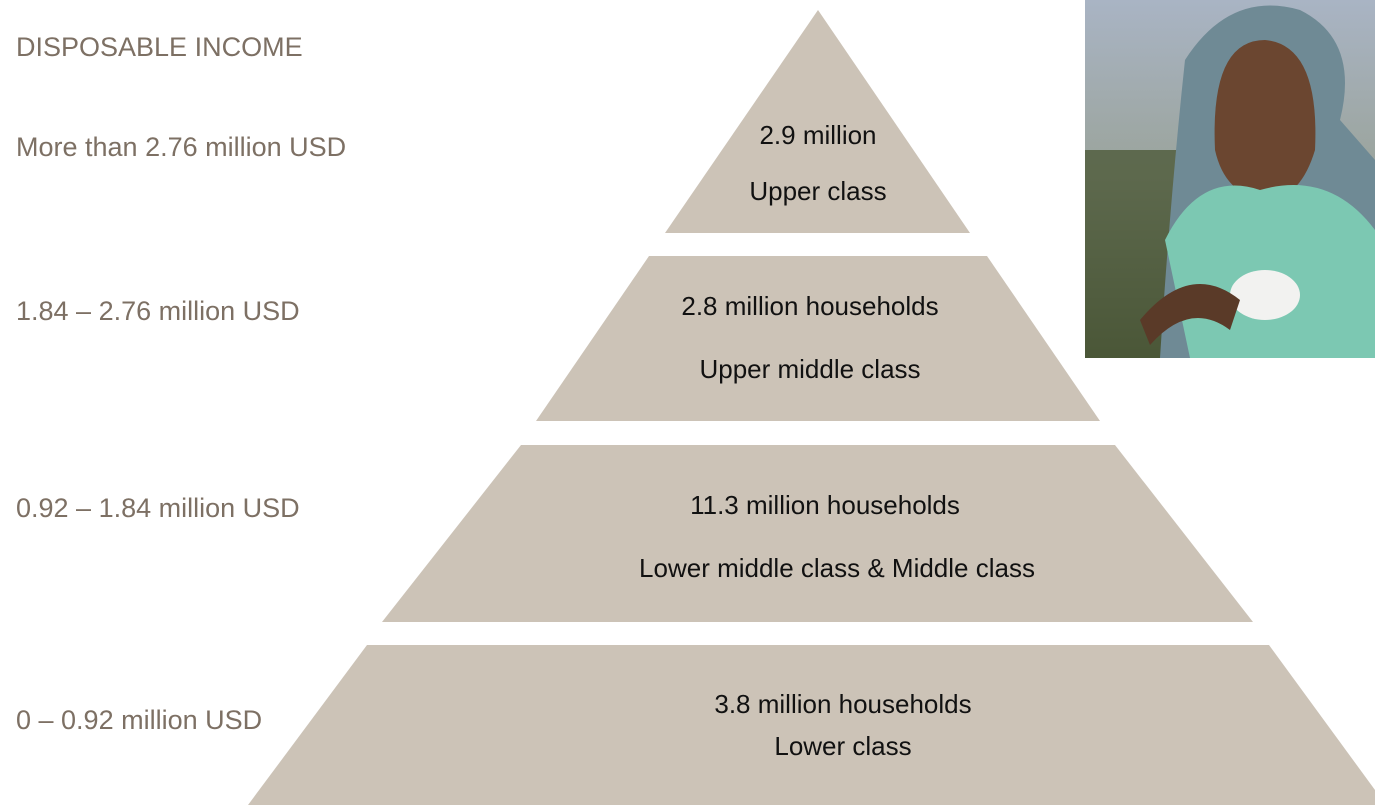 This screenshot has width=1375, height=805. I want to click on photo, so click(1230, 179).